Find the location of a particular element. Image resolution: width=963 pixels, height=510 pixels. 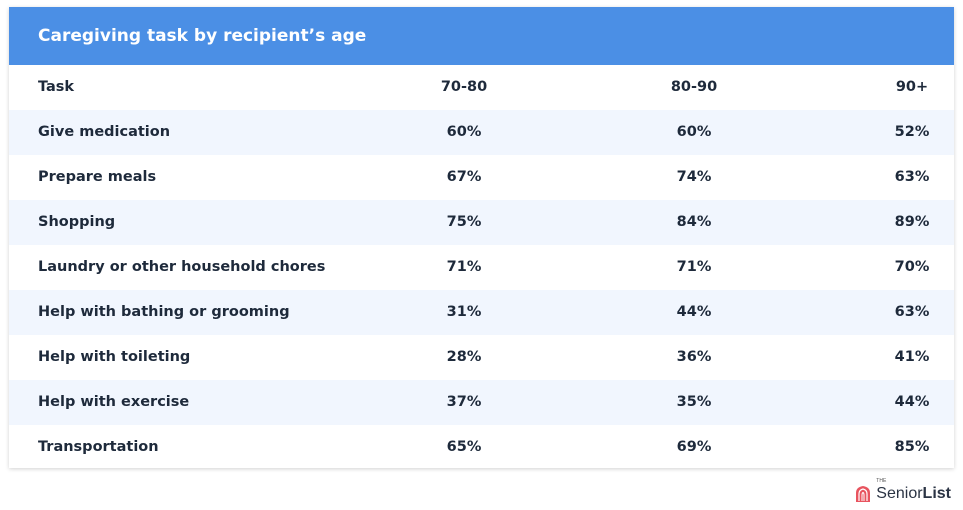

value-cell: 65% is located at coordinates (464, 447).